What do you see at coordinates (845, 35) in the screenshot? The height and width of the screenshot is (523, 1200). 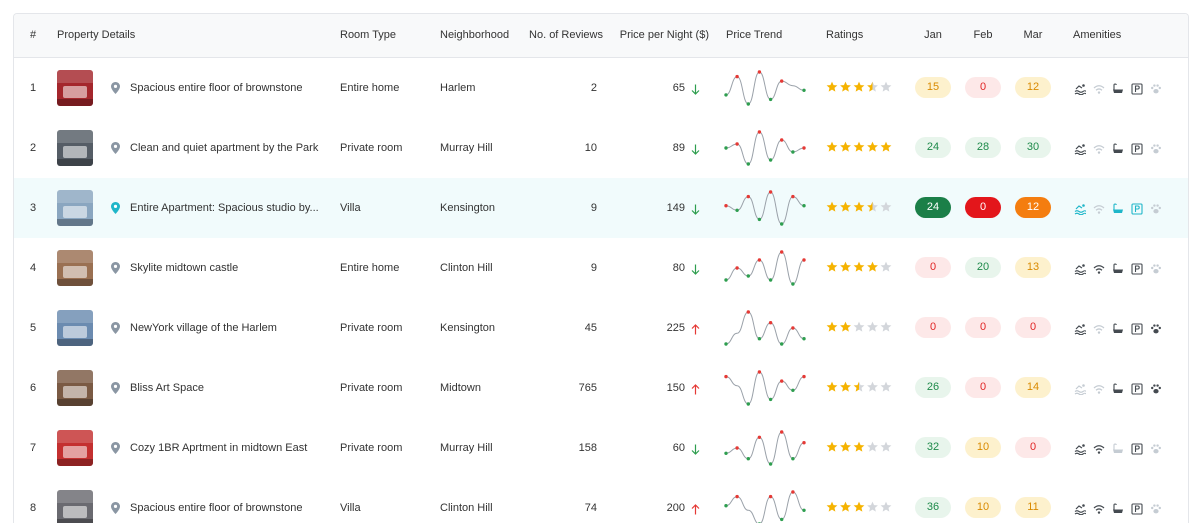 I see `col-ratings: Ratings` at bounding box center [845, 35].